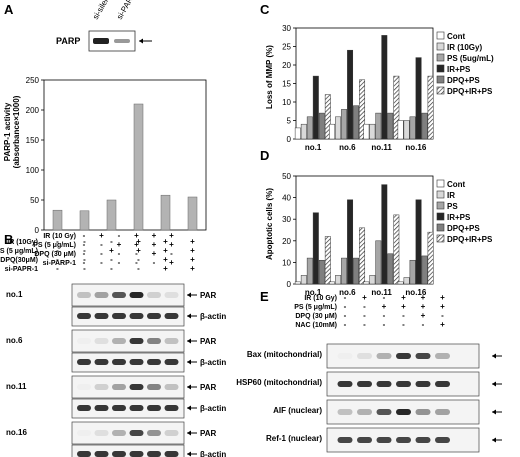 The width and height of the screenshot is (520, 457). Describe the element at coordinates (459, 217) in the screenshot. I see `panel-d-legend-label: IR+PS` at that location.